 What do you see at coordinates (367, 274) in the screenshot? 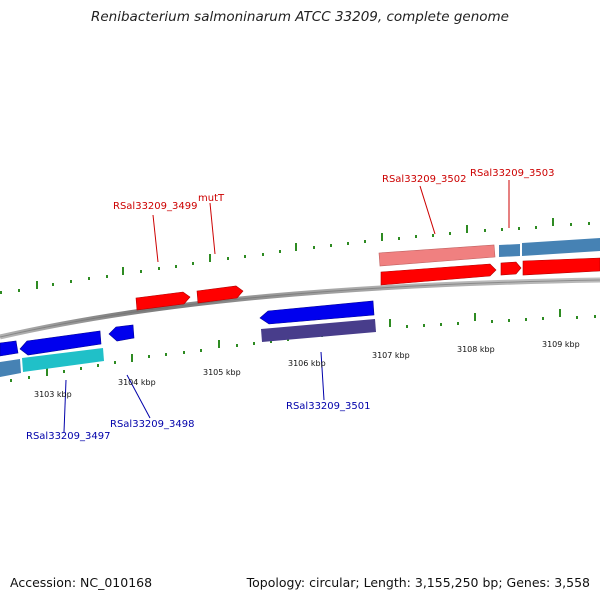
I see `forward-strand-genes` at bounding box center [367, 274].